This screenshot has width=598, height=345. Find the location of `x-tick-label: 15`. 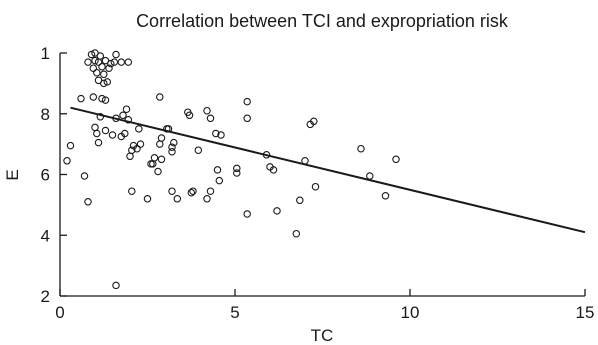

x-tick-label: 15 is located at coordinates (585, 312).